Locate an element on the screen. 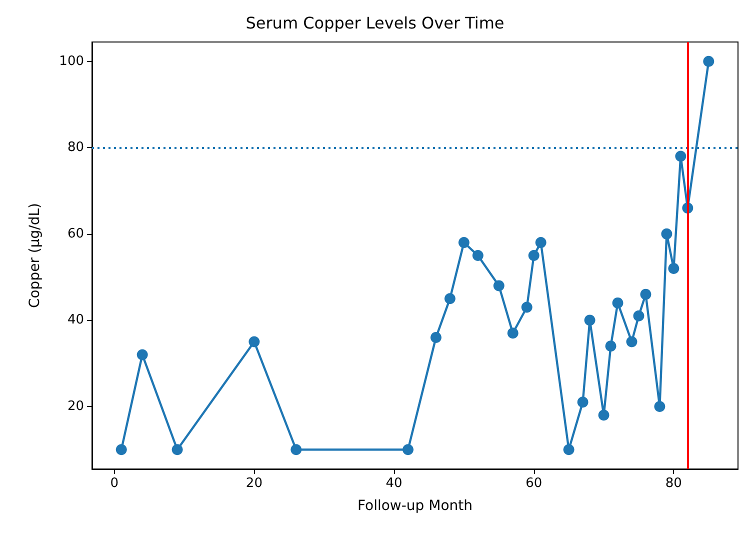 The height and width of the screenshot is (544, 750). x-tick-label: 60 is located at coordinates (534, 483).